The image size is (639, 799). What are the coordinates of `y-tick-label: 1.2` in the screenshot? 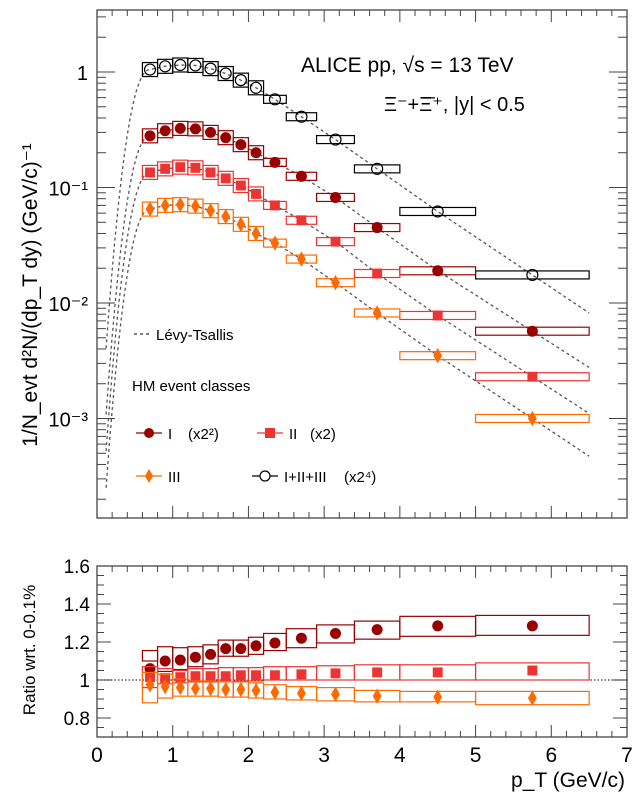 It's located at (77, 643).